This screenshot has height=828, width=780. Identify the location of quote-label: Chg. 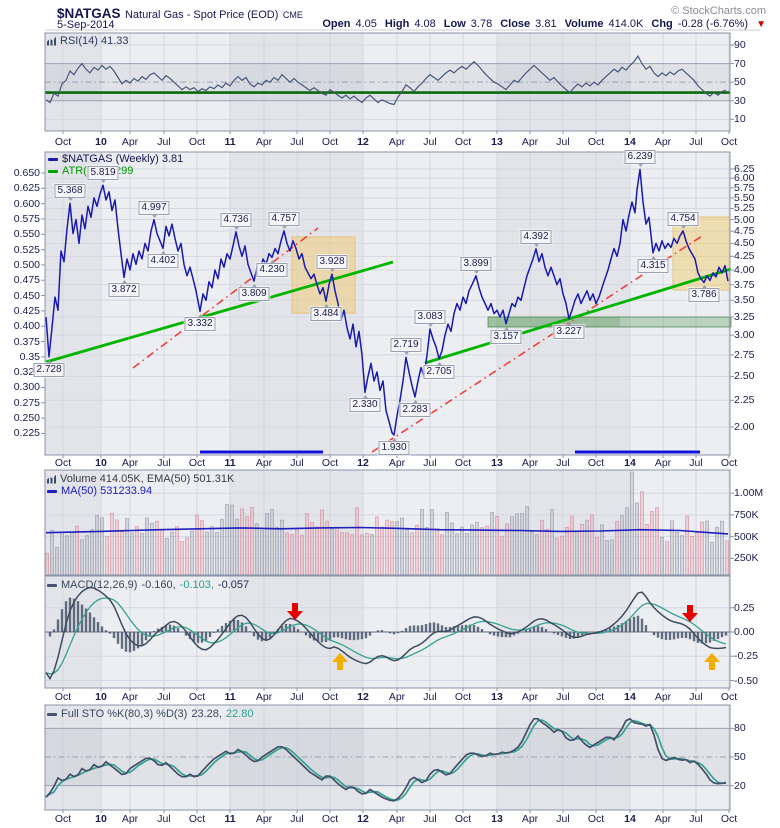
(662, 24).